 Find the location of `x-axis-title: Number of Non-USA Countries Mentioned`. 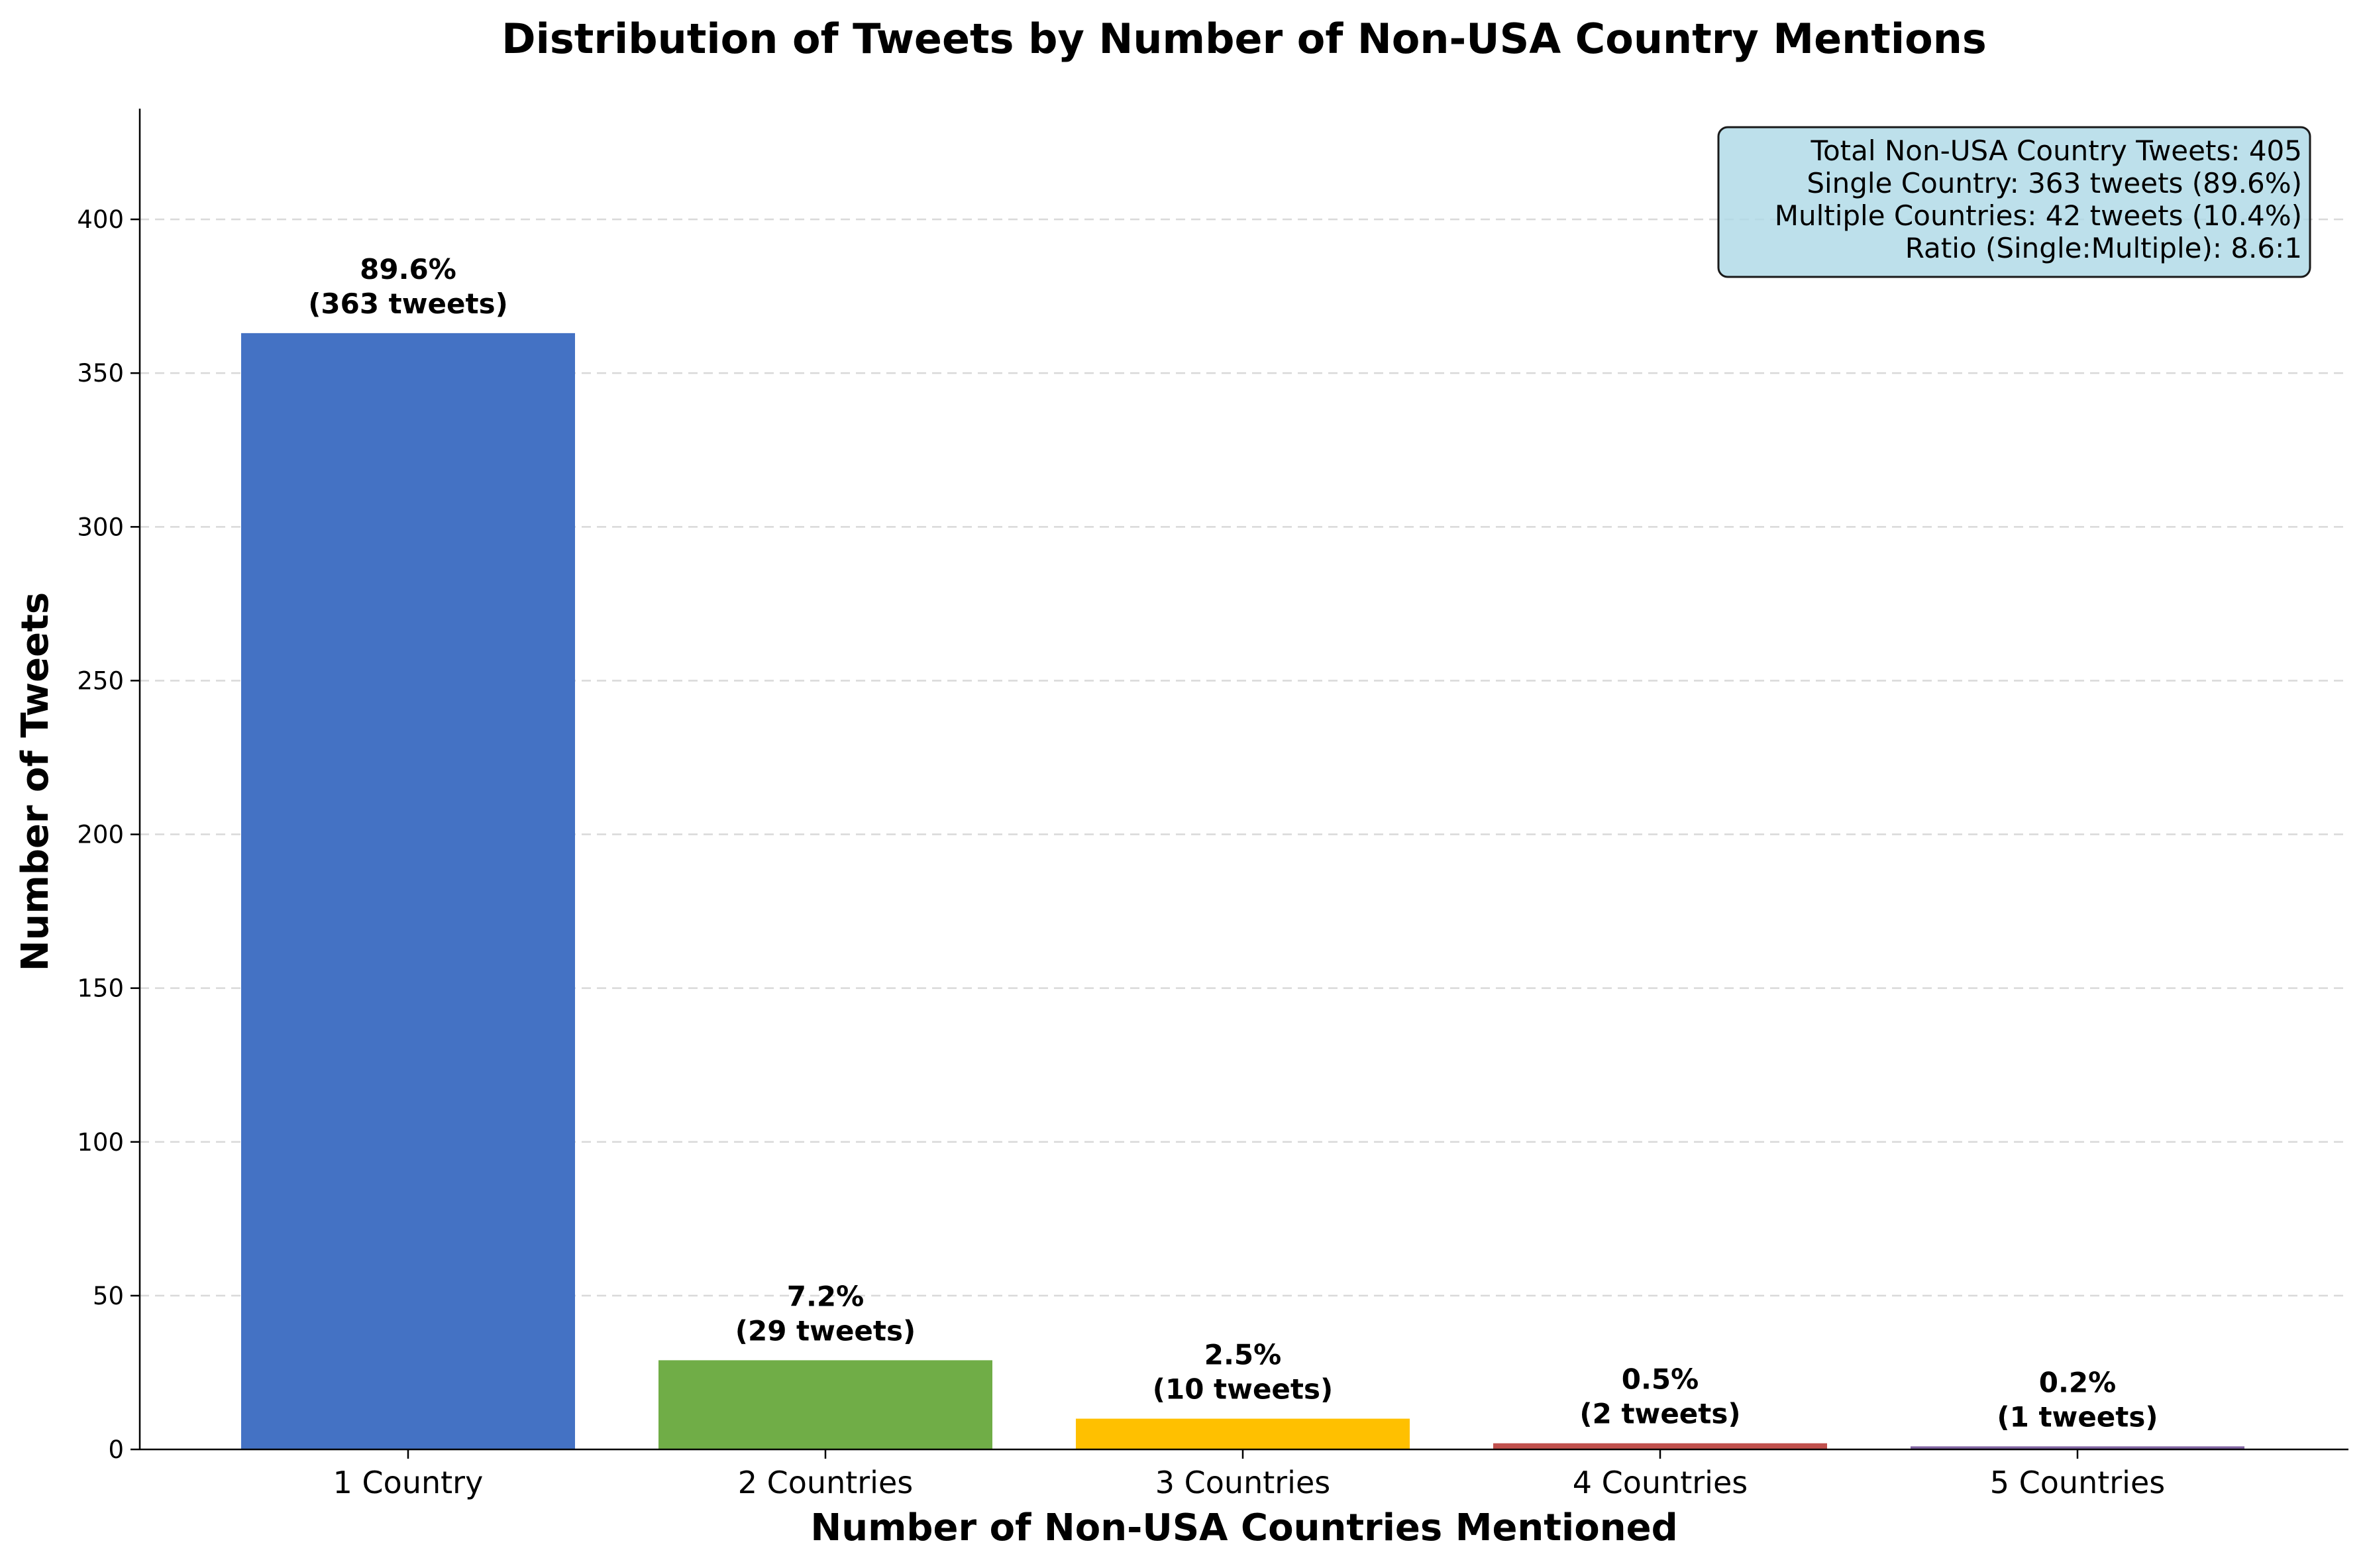

x-axis-title: Number of Non-USA Countries Mentioned is located at coordinates (1243, 1527).